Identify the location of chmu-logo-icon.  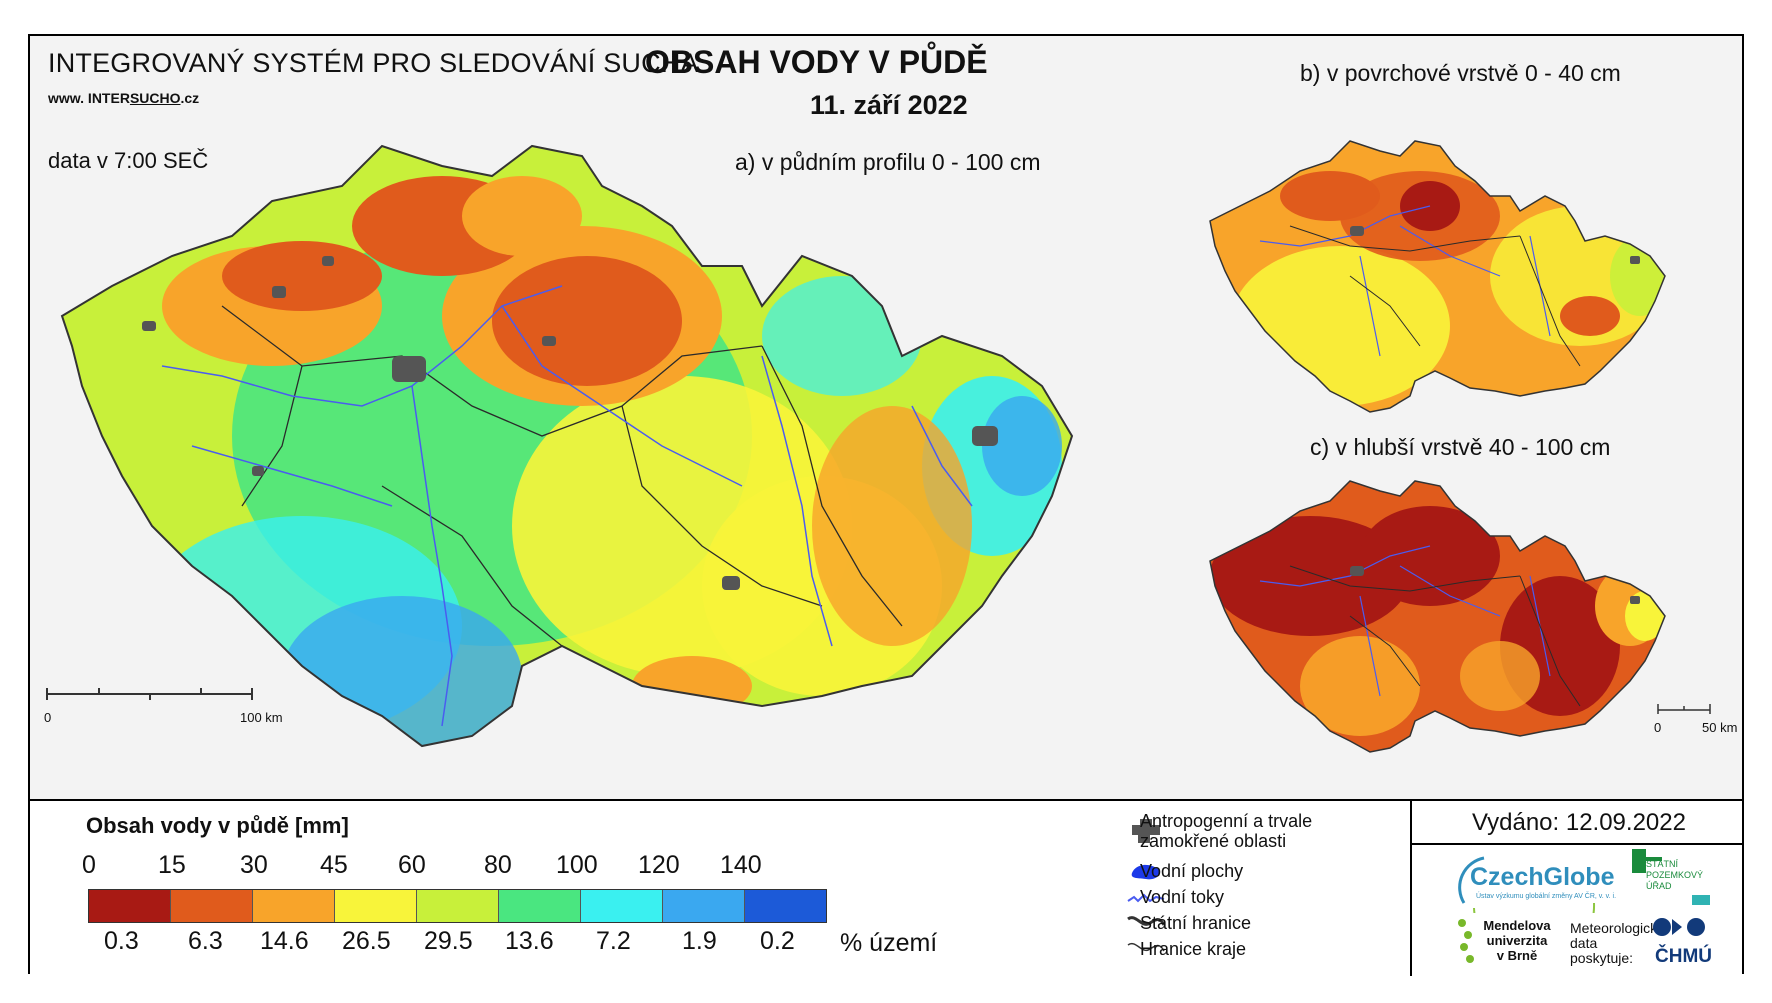
(1679, 927).